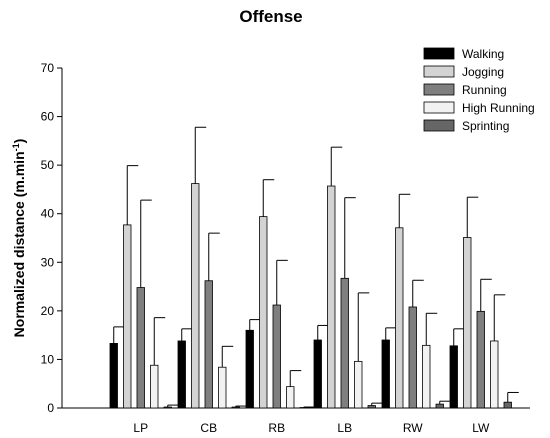 The image size is (550, 438). I want to click on x-tick-label: LP, so click(140, 428).